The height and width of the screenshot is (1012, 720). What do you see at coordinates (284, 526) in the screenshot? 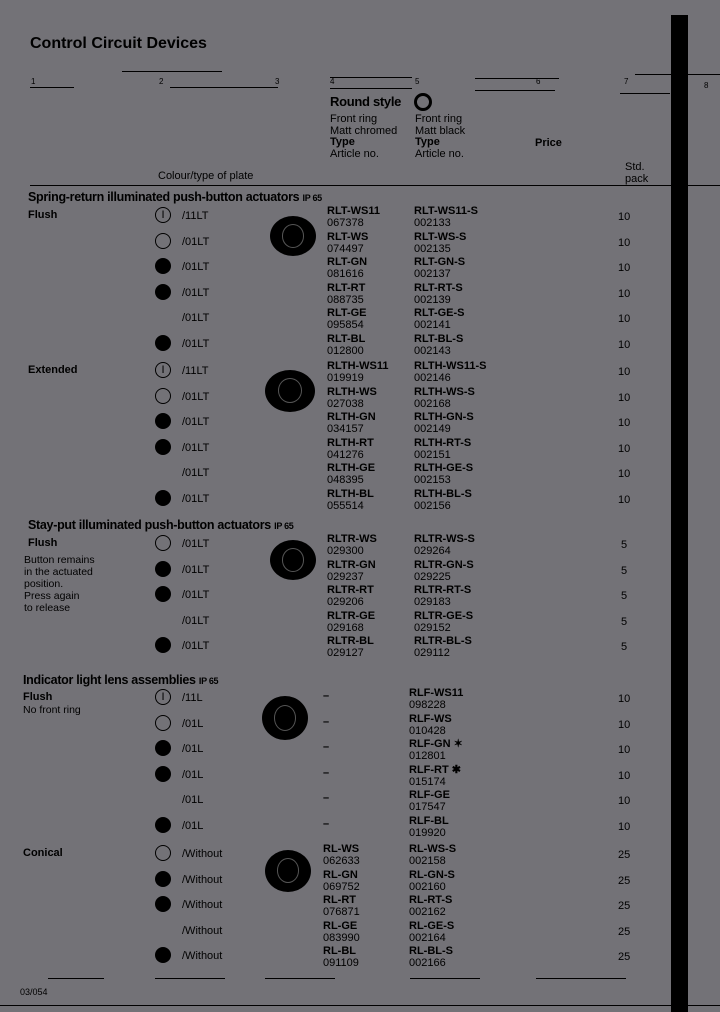
I see `ip-rating: IP 65` at bounding box center [284, 526].